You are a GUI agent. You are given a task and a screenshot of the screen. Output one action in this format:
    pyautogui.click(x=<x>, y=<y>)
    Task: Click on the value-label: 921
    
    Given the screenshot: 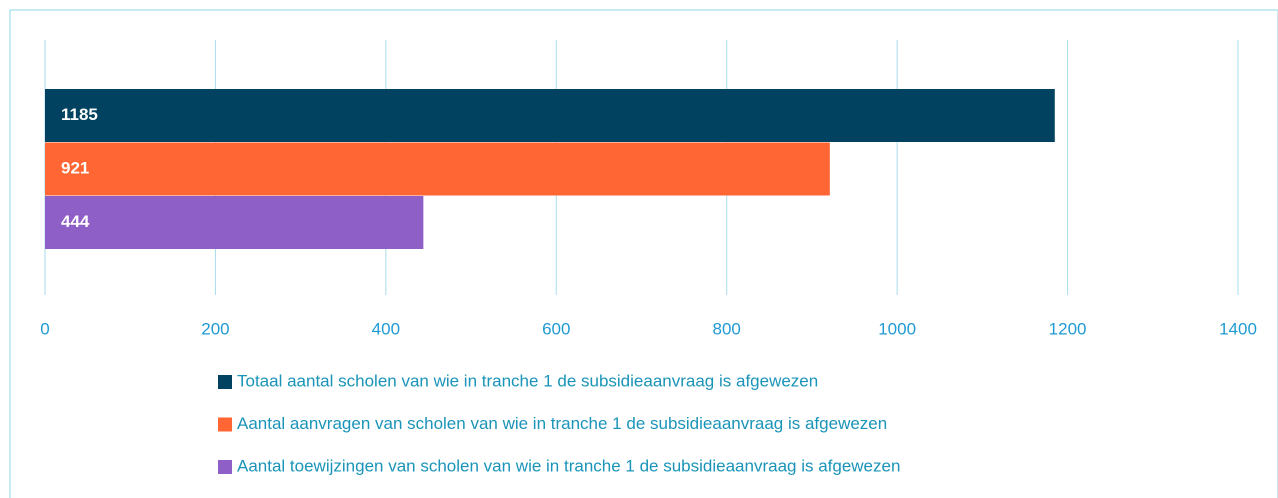 What is the action you would take?
    pyautogui.click(x=75, y=168)
    